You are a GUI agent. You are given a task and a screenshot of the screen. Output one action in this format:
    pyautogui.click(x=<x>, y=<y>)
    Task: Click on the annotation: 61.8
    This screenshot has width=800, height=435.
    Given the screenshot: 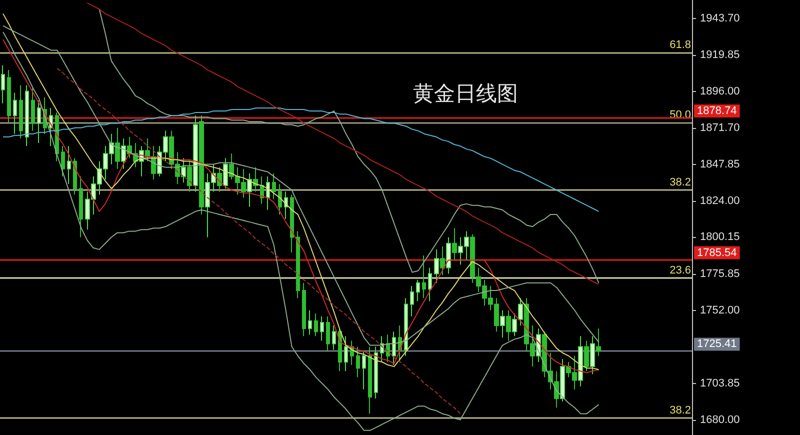 What is the action you would take?
    pyautogui.click(x=681, y=45)
    